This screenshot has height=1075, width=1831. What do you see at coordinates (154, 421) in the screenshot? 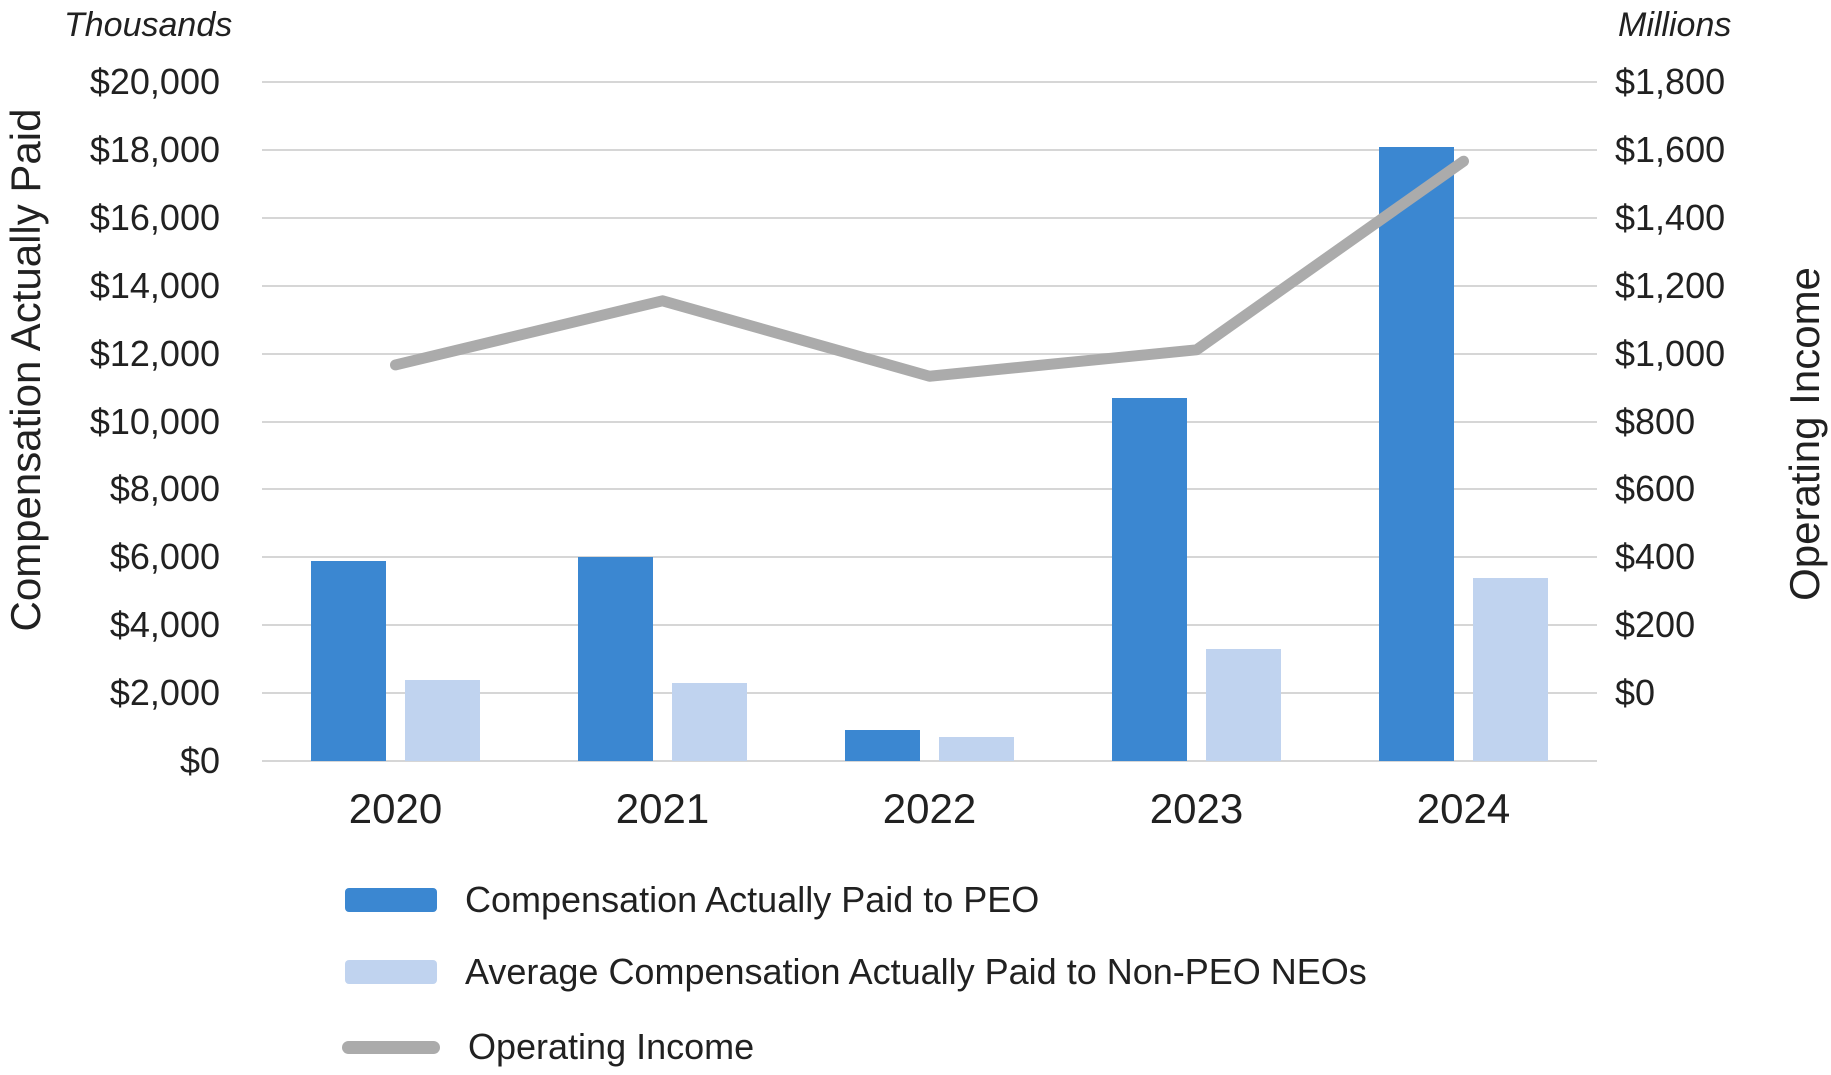
I see `left-axis-tick-label: $10,000` at bounding box center [154, 421].